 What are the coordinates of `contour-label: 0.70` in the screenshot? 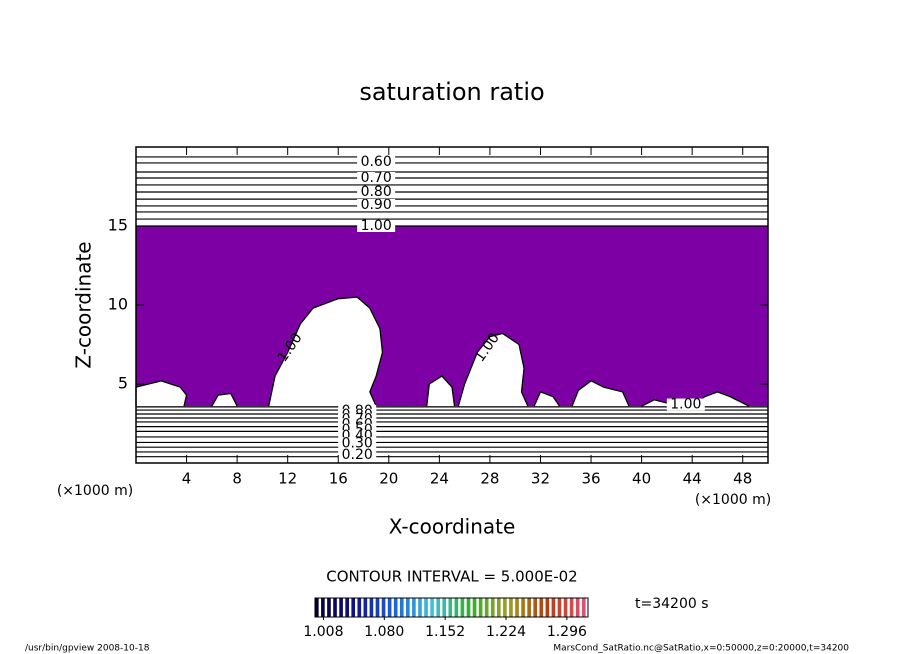 It's located at (376, 178).